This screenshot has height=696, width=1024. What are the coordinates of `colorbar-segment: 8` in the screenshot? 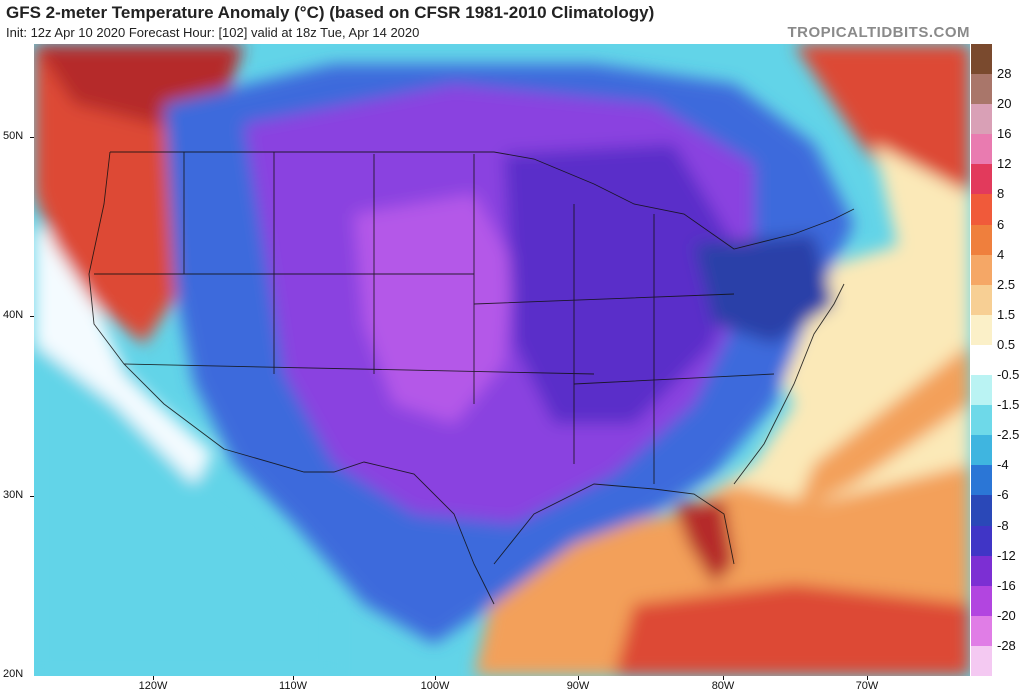 It's located at (997, 182).